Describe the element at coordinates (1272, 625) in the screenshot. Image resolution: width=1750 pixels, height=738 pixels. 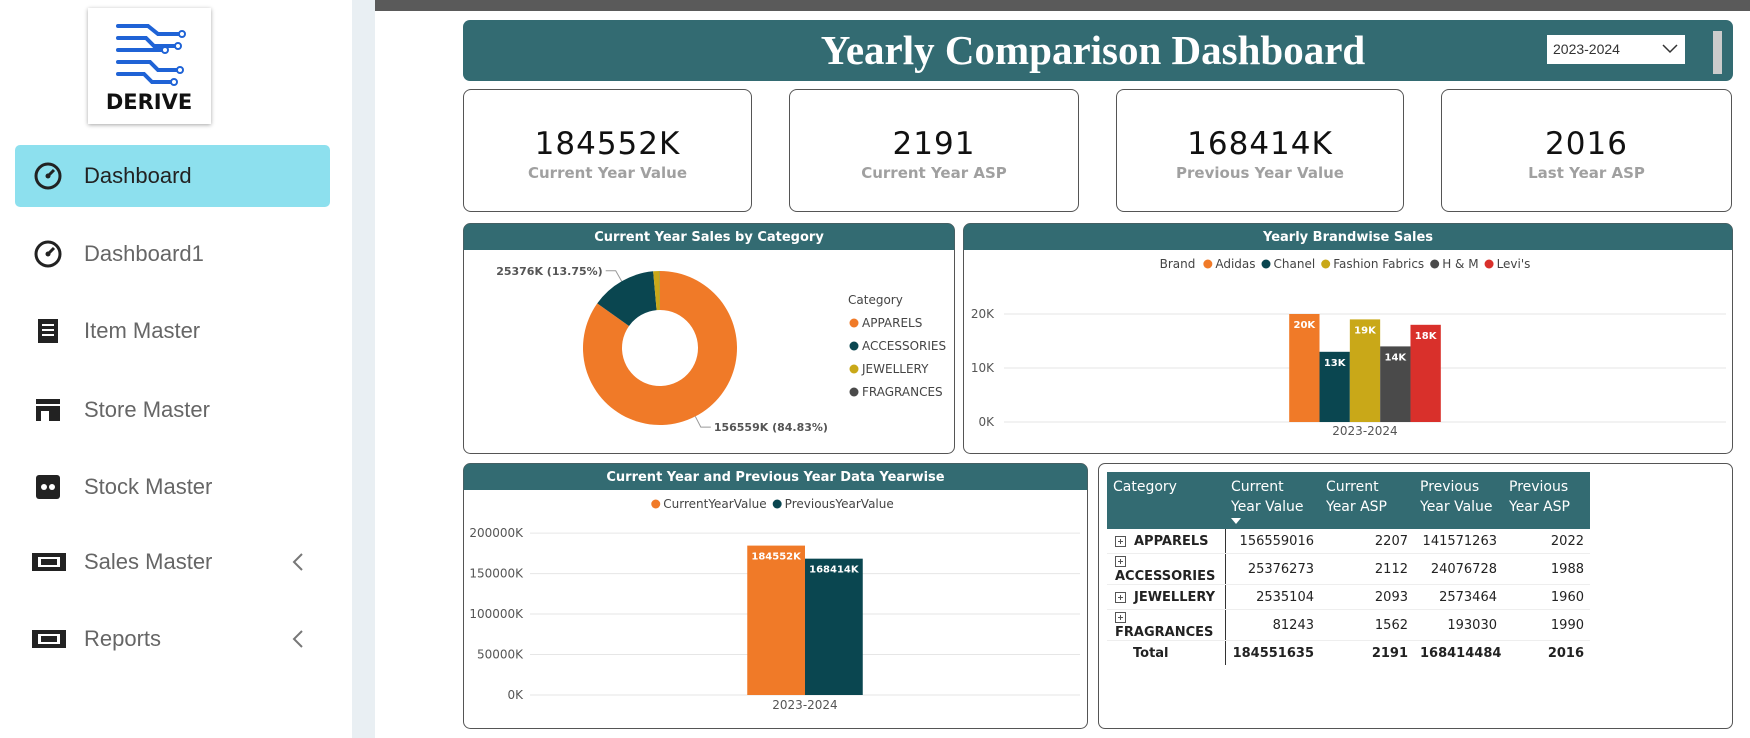
I see `table-cell: 81243` at that location.